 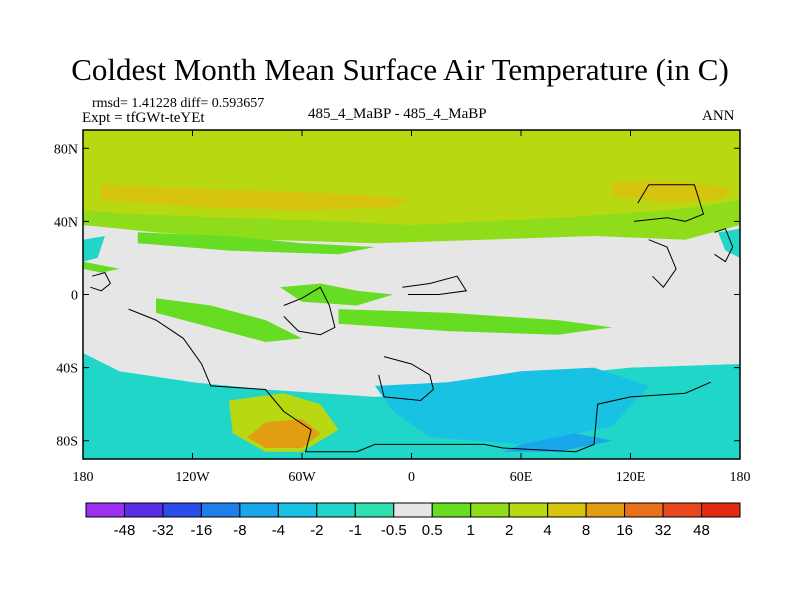 I want to click on x-tick-label-60w-2: 60W, so click(x=302, y=477).